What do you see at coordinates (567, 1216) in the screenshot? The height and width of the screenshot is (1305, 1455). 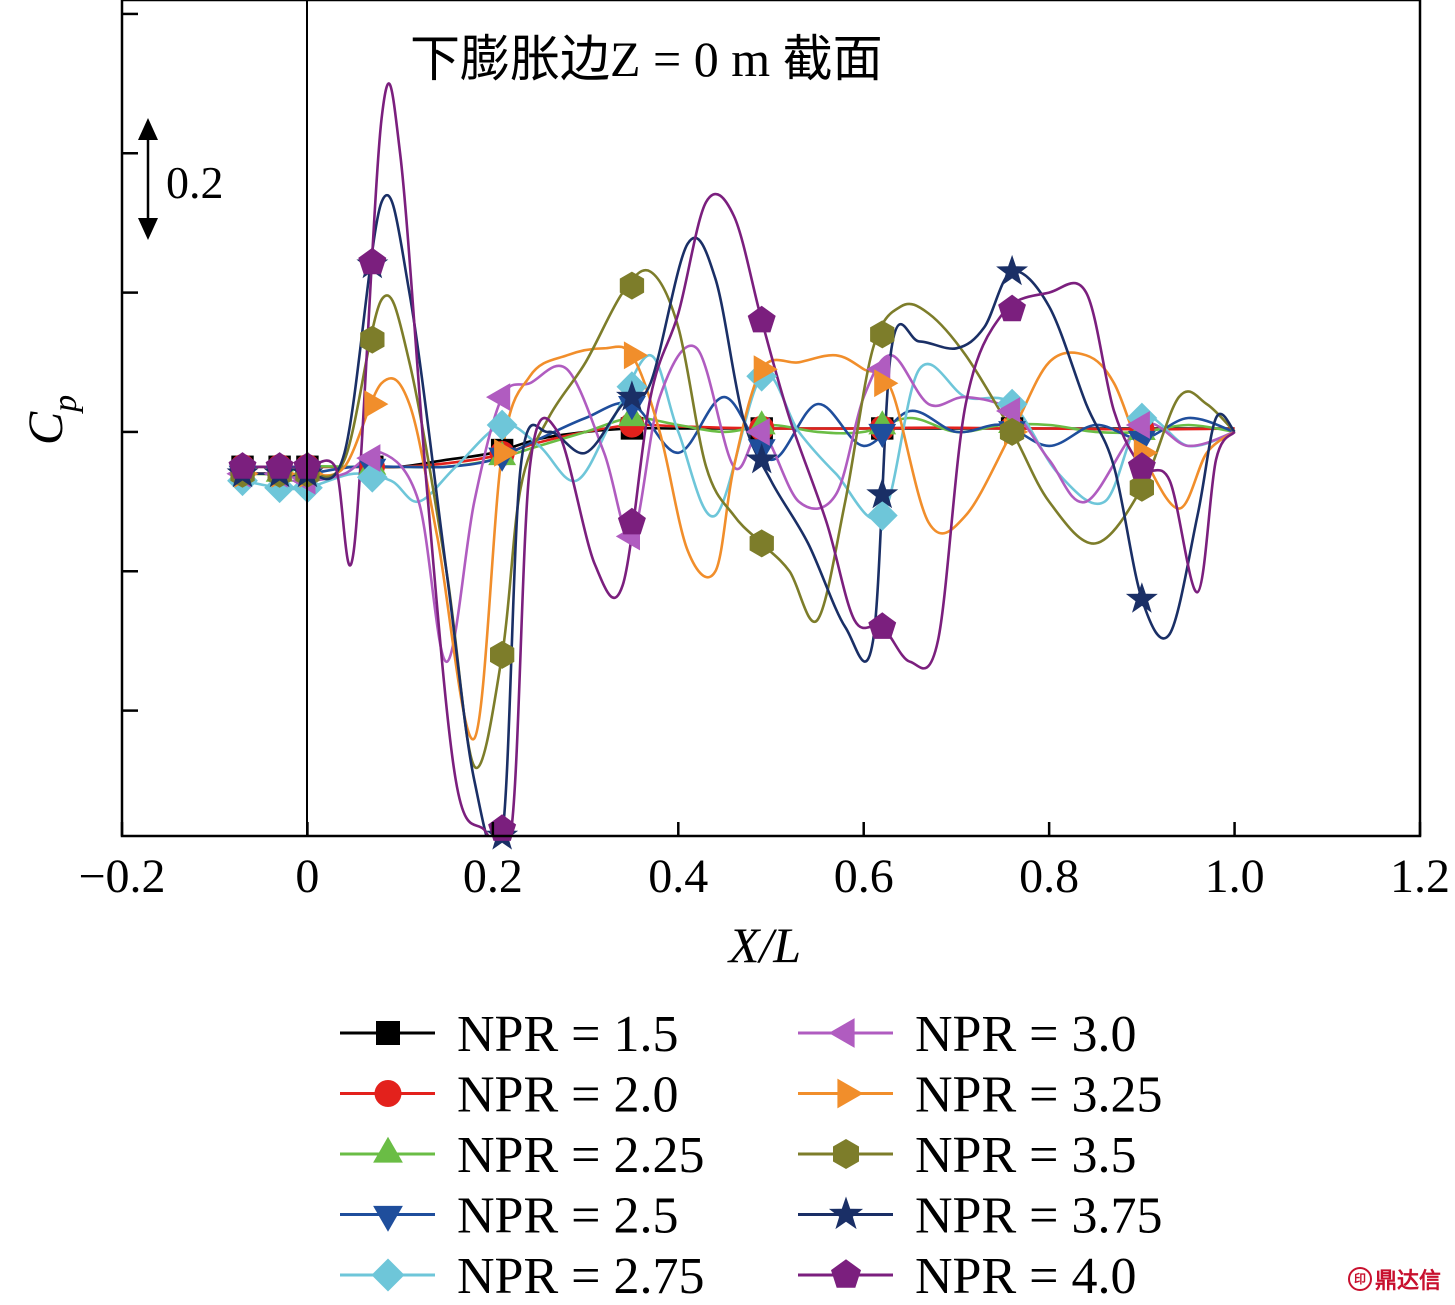 I see `legend-label-4: NPR = 2.5` at bounding box center [567, 1216].